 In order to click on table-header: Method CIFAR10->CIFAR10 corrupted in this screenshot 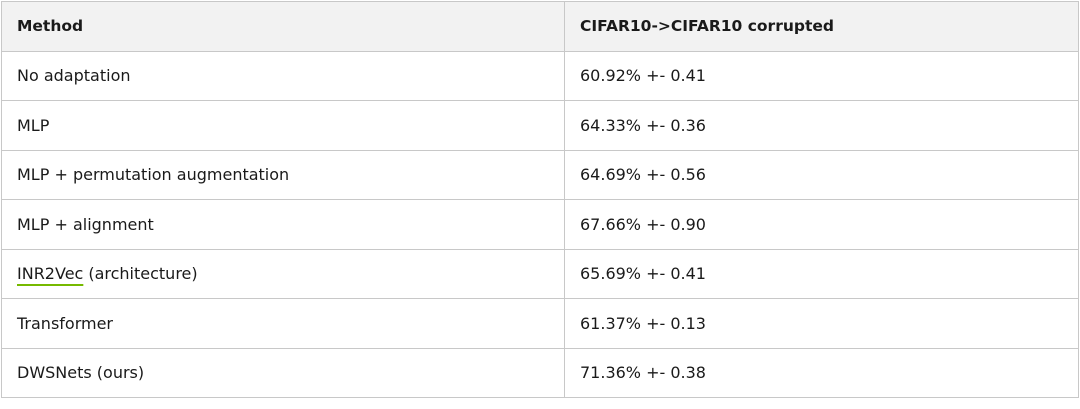, I will do `click(540, 26)`.